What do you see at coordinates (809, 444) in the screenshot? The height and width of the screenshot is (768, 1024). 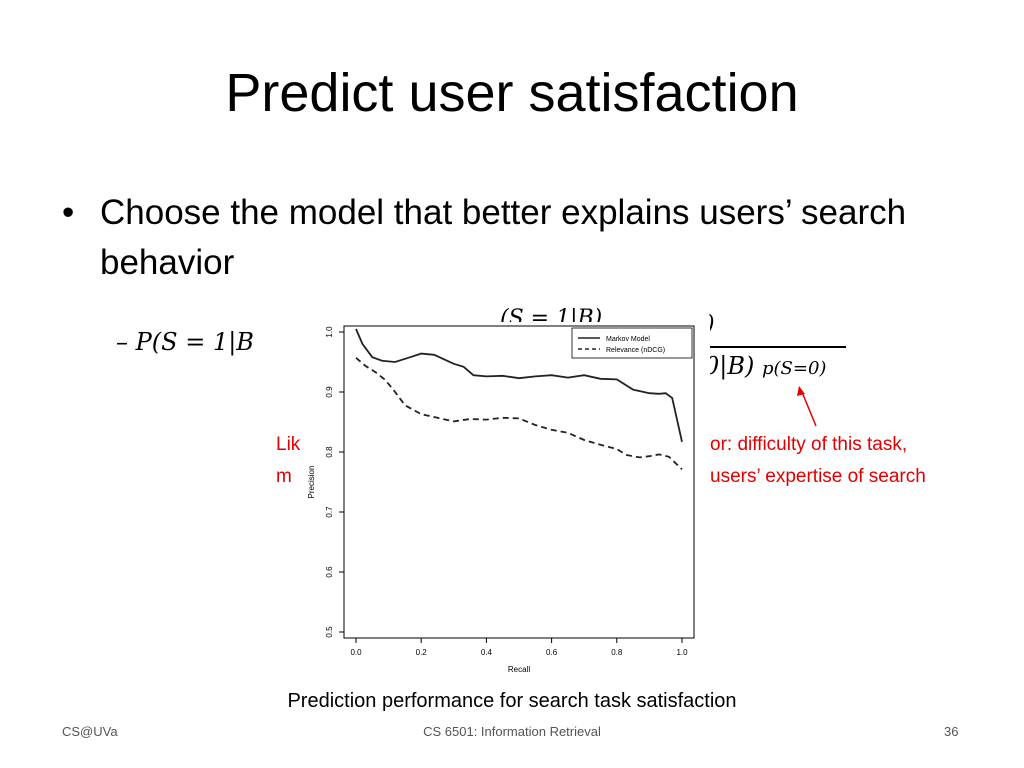 I see `annotation-line1-right: or: difficulty of this task,` at bounding box center [809, 444].